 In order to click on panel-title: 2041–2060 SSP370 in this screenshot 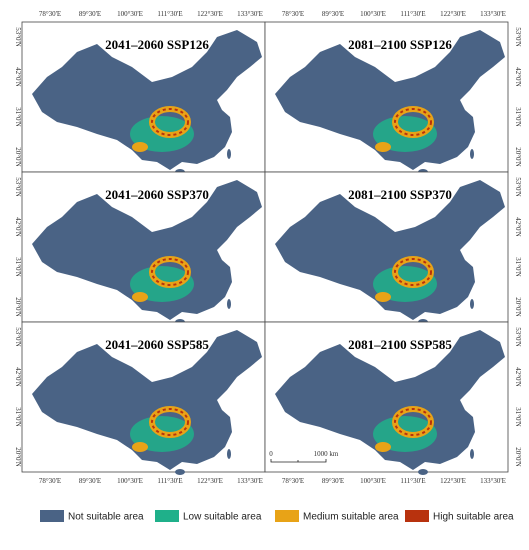, I will do `click(157, 194)`.